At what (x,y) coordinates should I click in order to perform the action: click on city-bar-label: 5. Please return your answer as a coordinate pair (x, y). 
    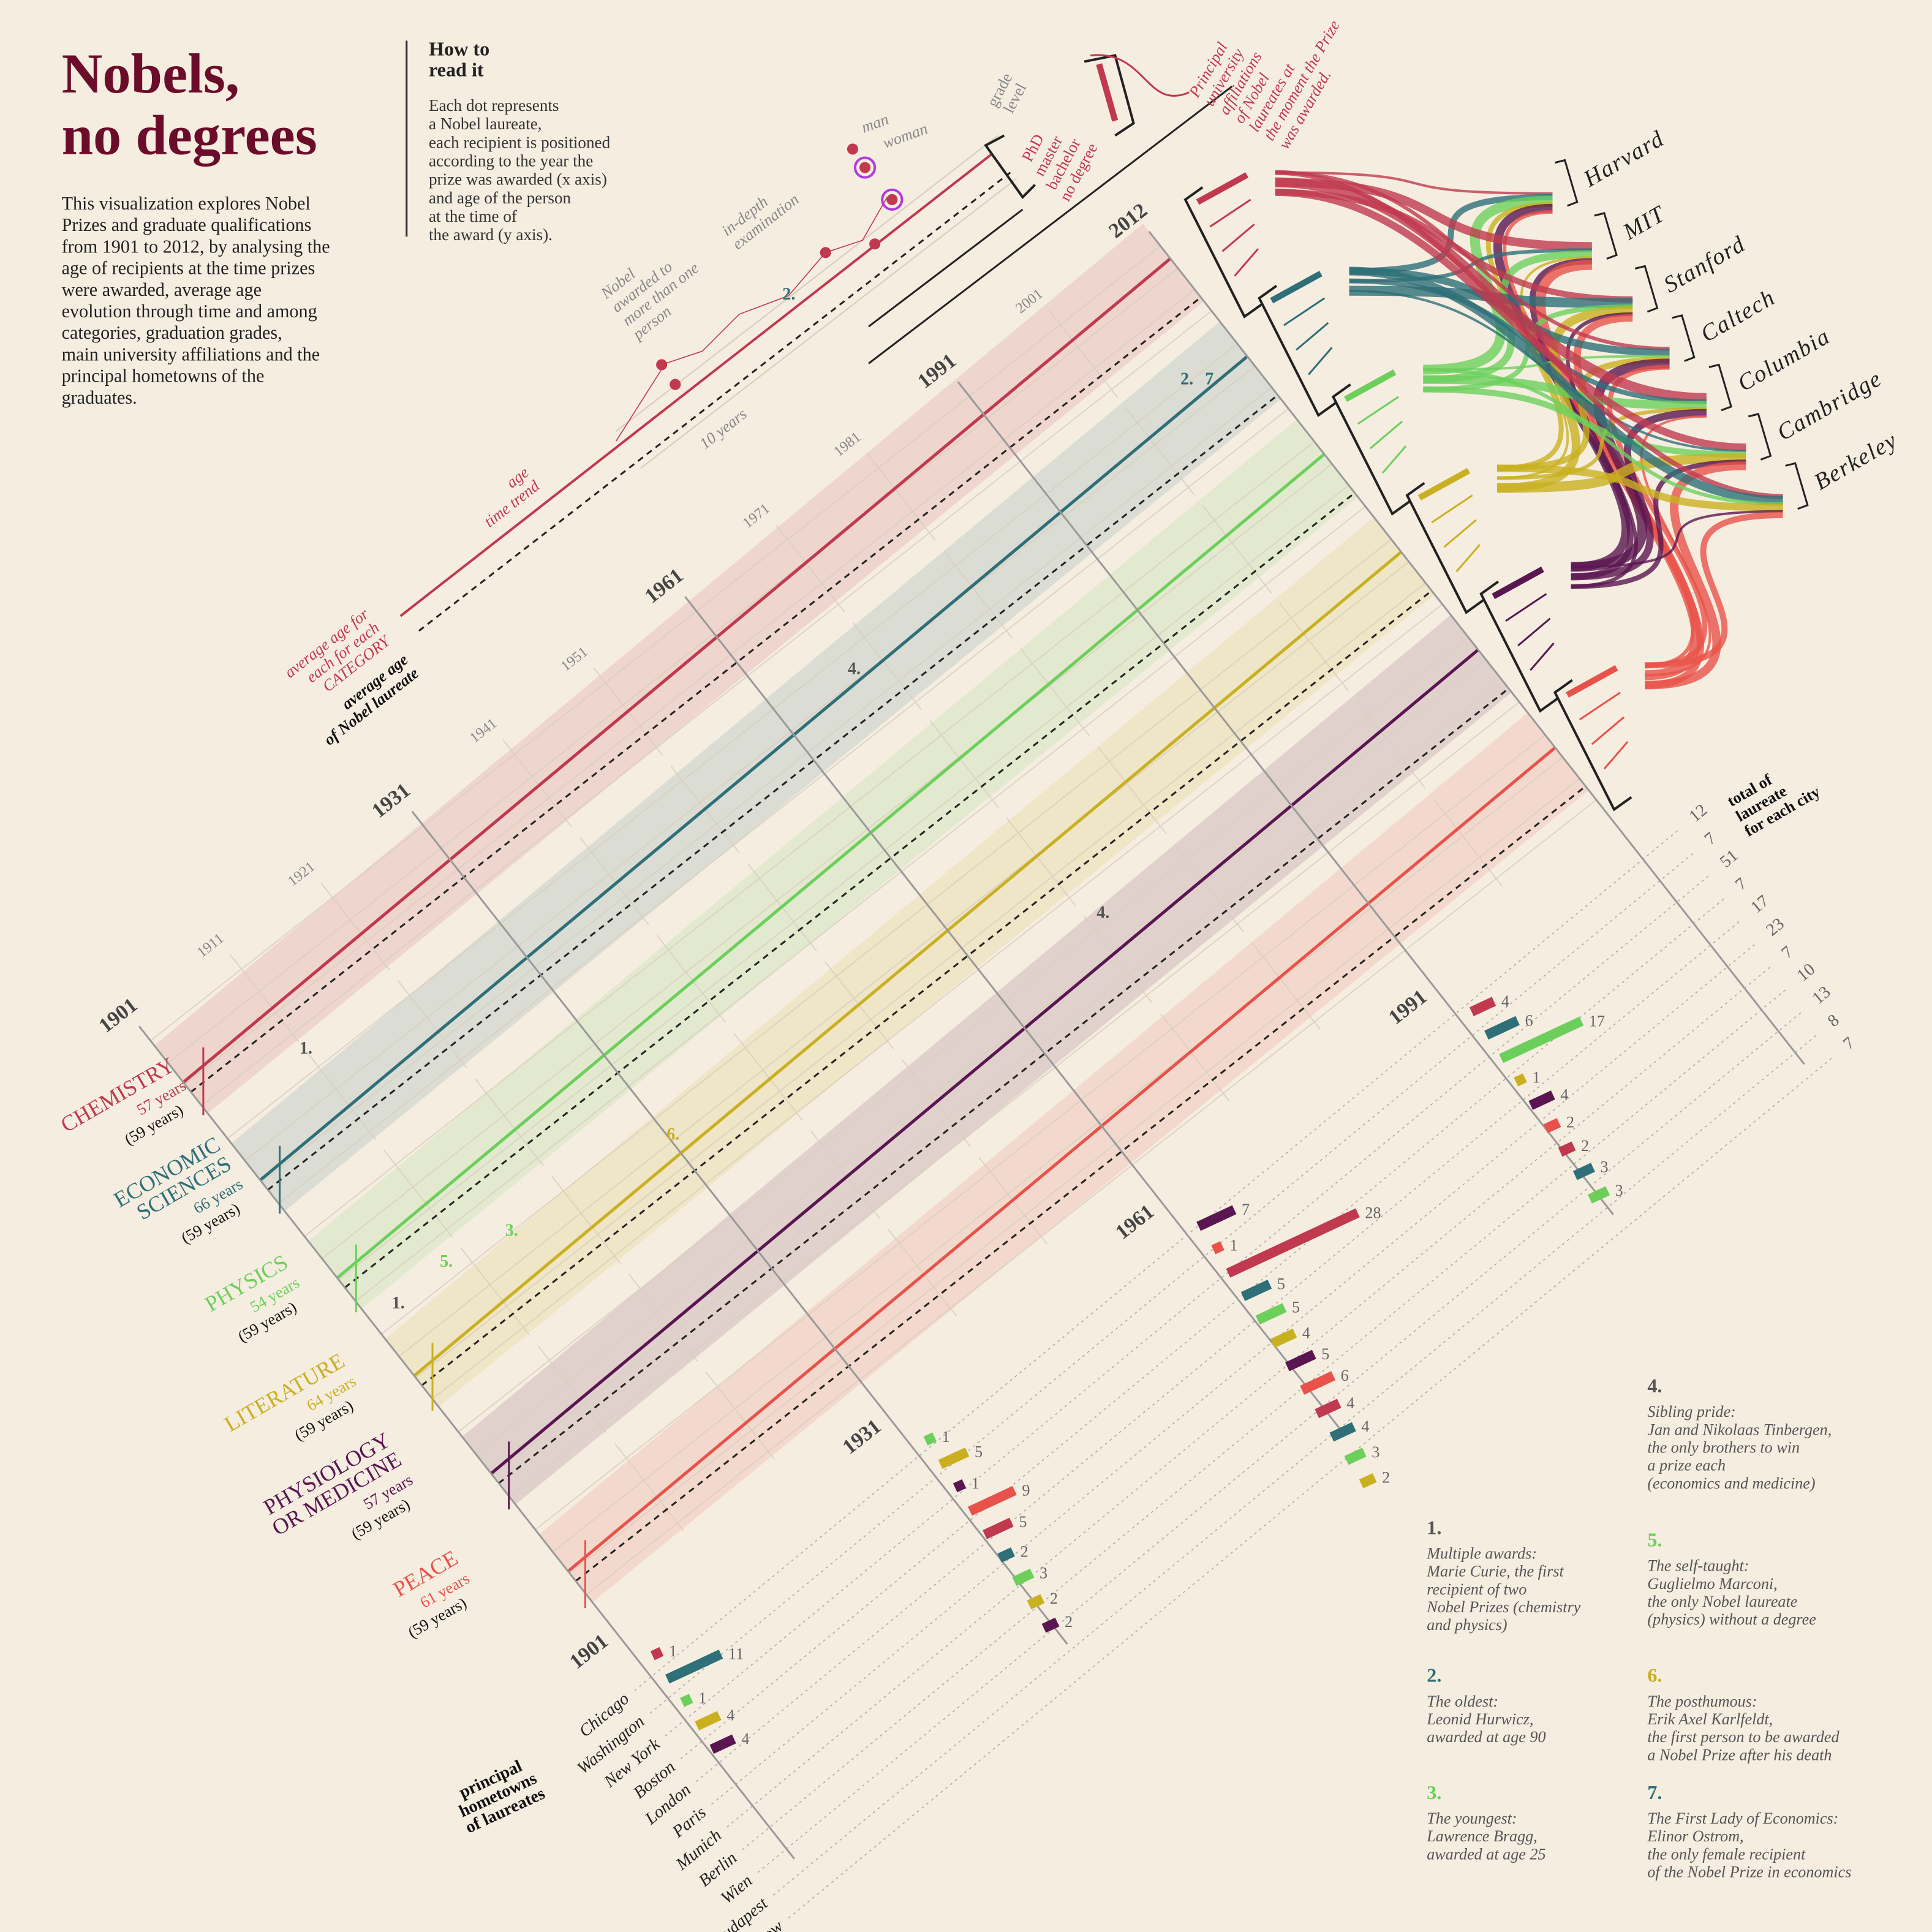
    Looking at the image, I should click on (1325, 1354).